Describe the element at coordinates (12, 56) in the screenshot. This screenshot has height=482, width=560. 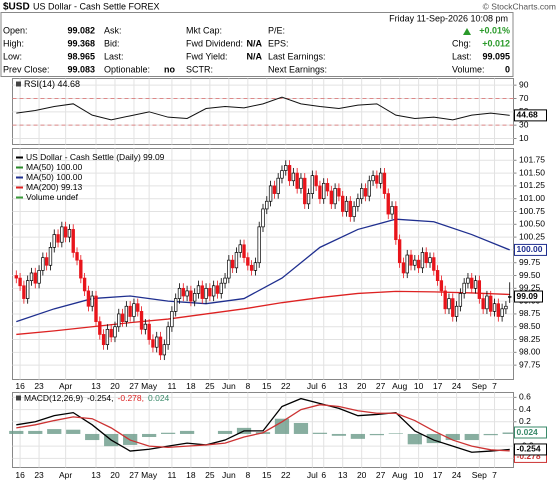
I see `field-label: Low:` at that location.